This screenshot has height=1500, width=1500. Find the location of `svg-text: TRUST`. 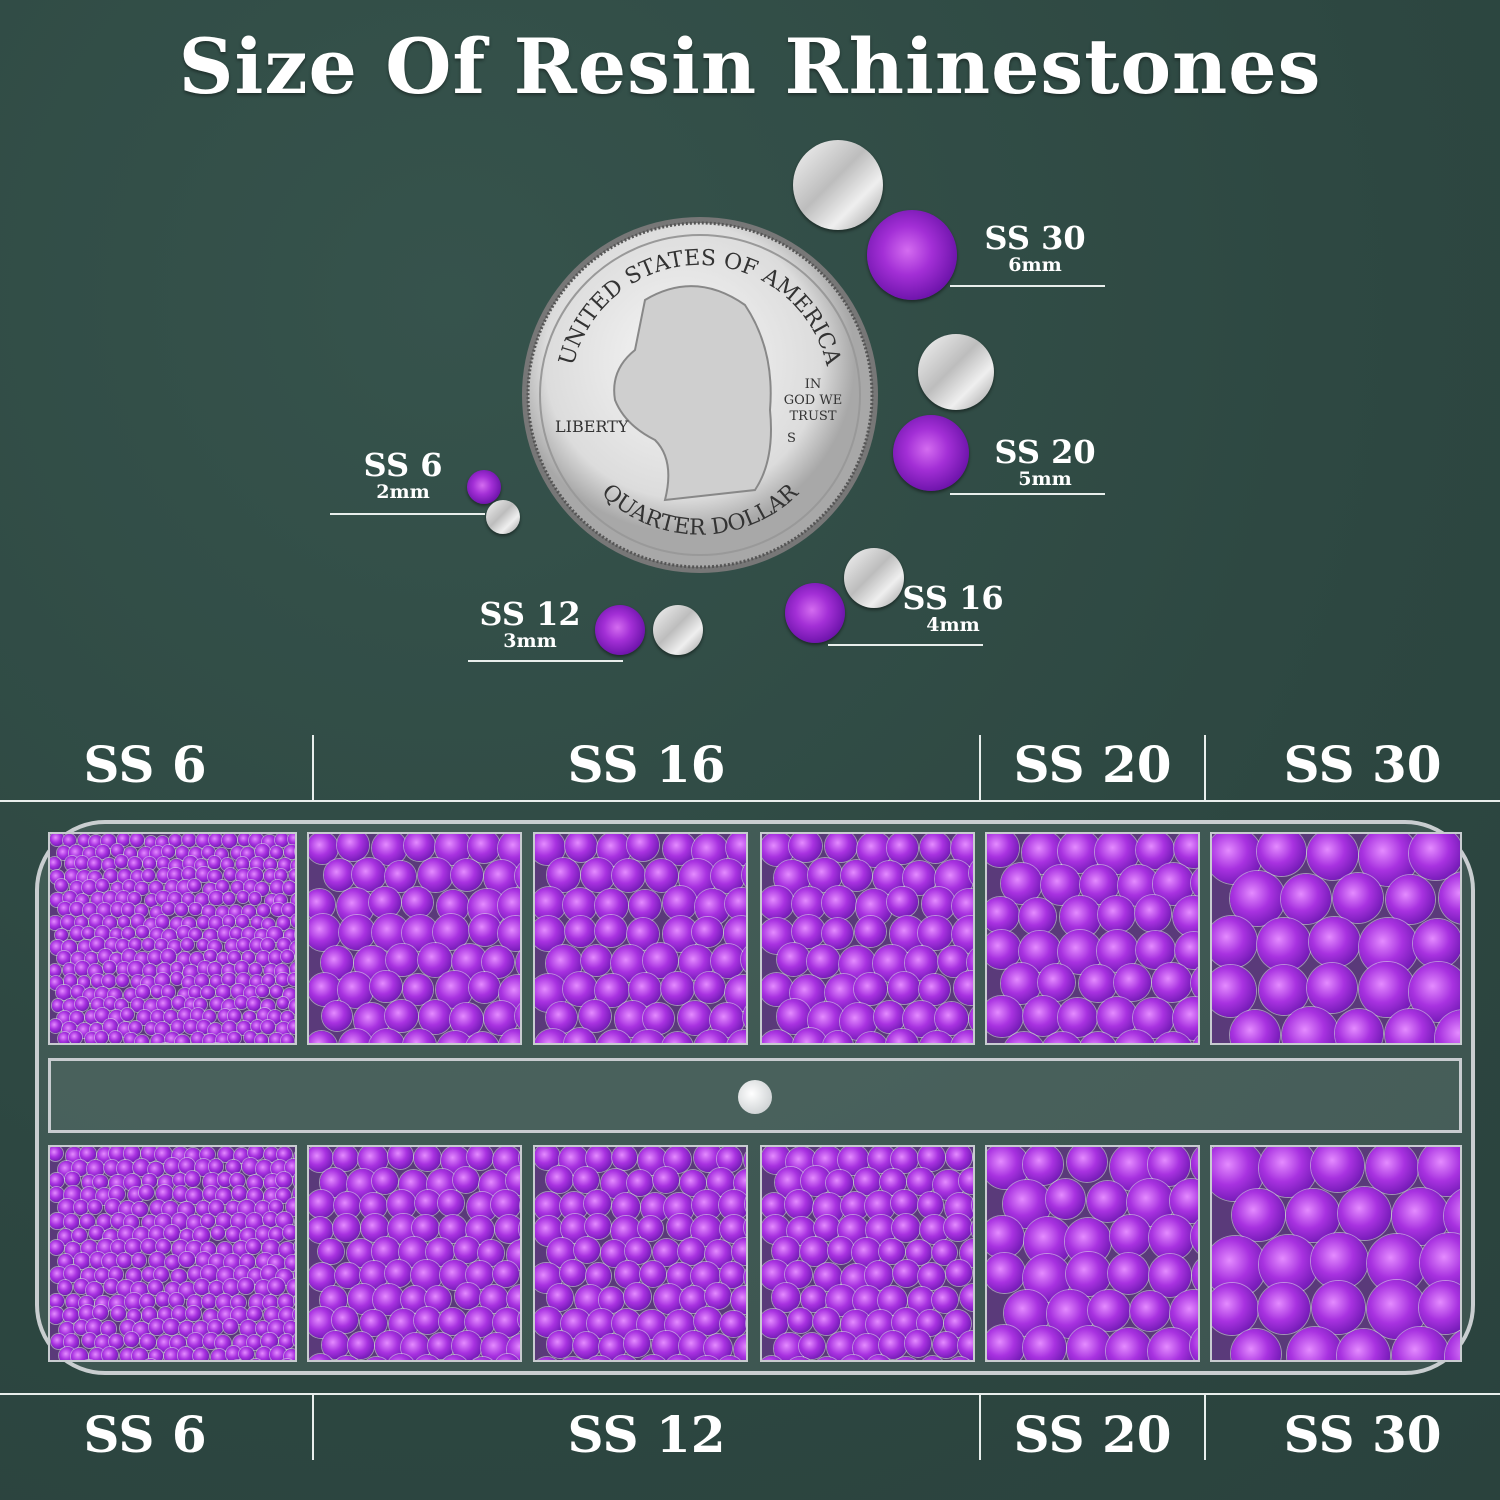

svg-text: TRUST is located at coordinates (813, 416).